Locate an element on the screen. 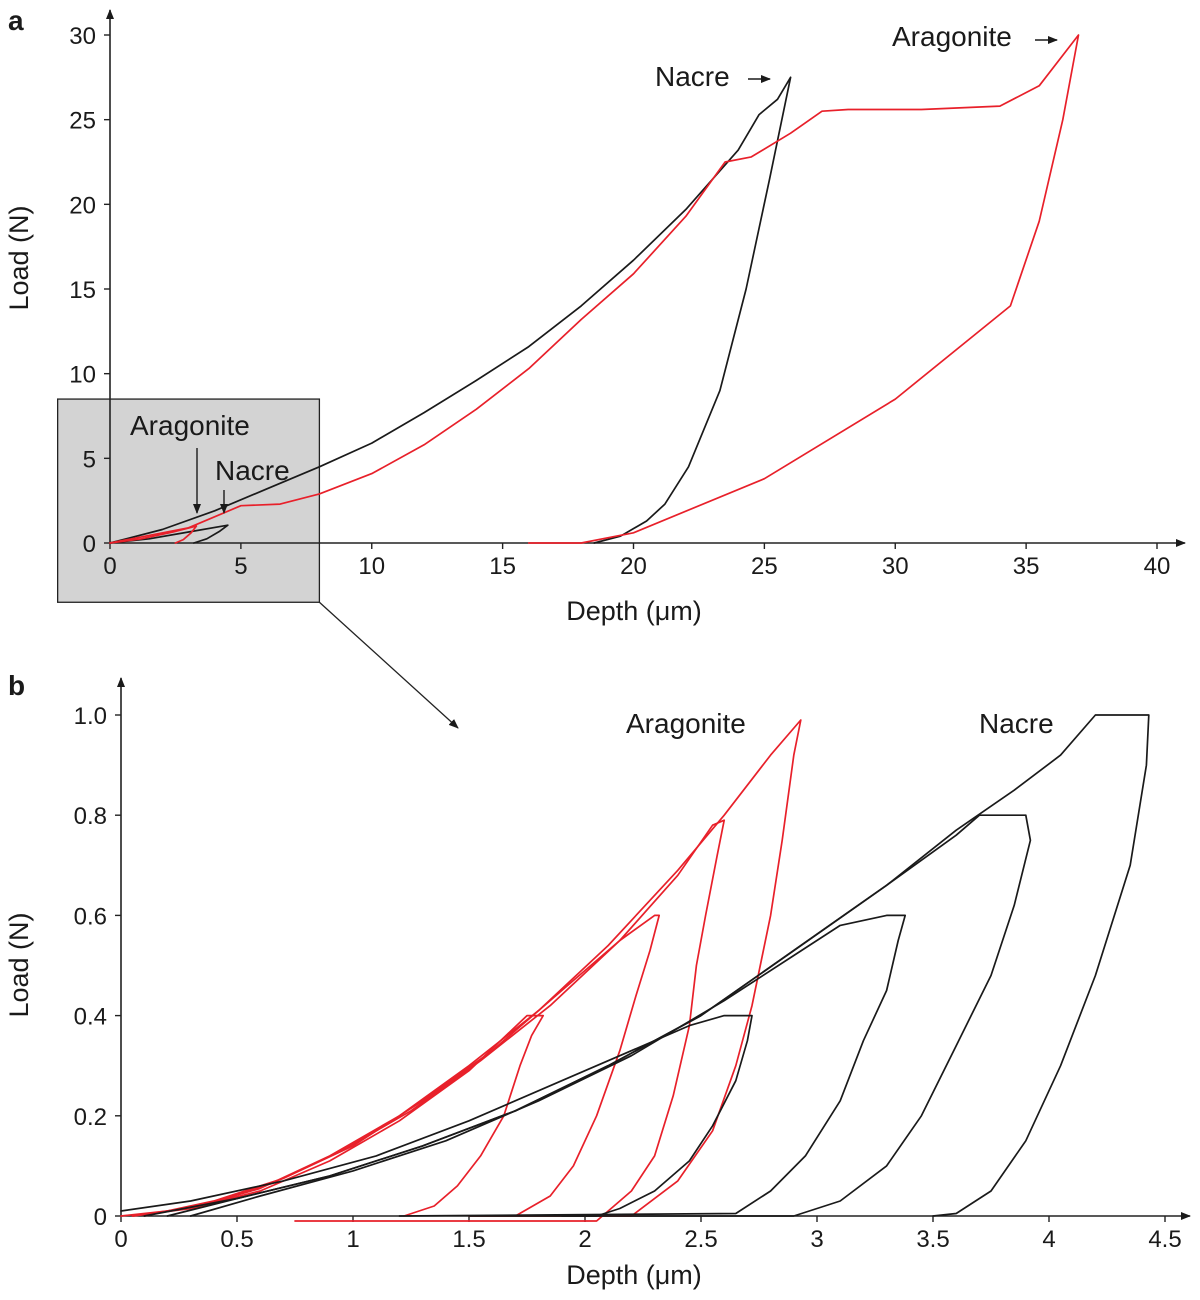 The image size is (1200, 1300). panel-b-y-tick-label: 0.8 is located at coordinates (90, 816).